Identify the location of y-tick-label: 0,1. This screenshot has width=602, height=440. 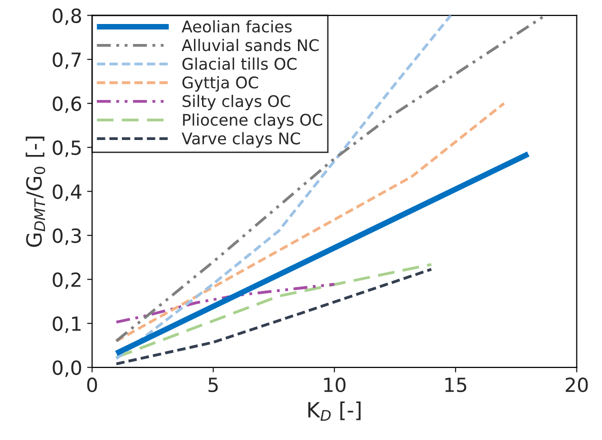
(66, 325).